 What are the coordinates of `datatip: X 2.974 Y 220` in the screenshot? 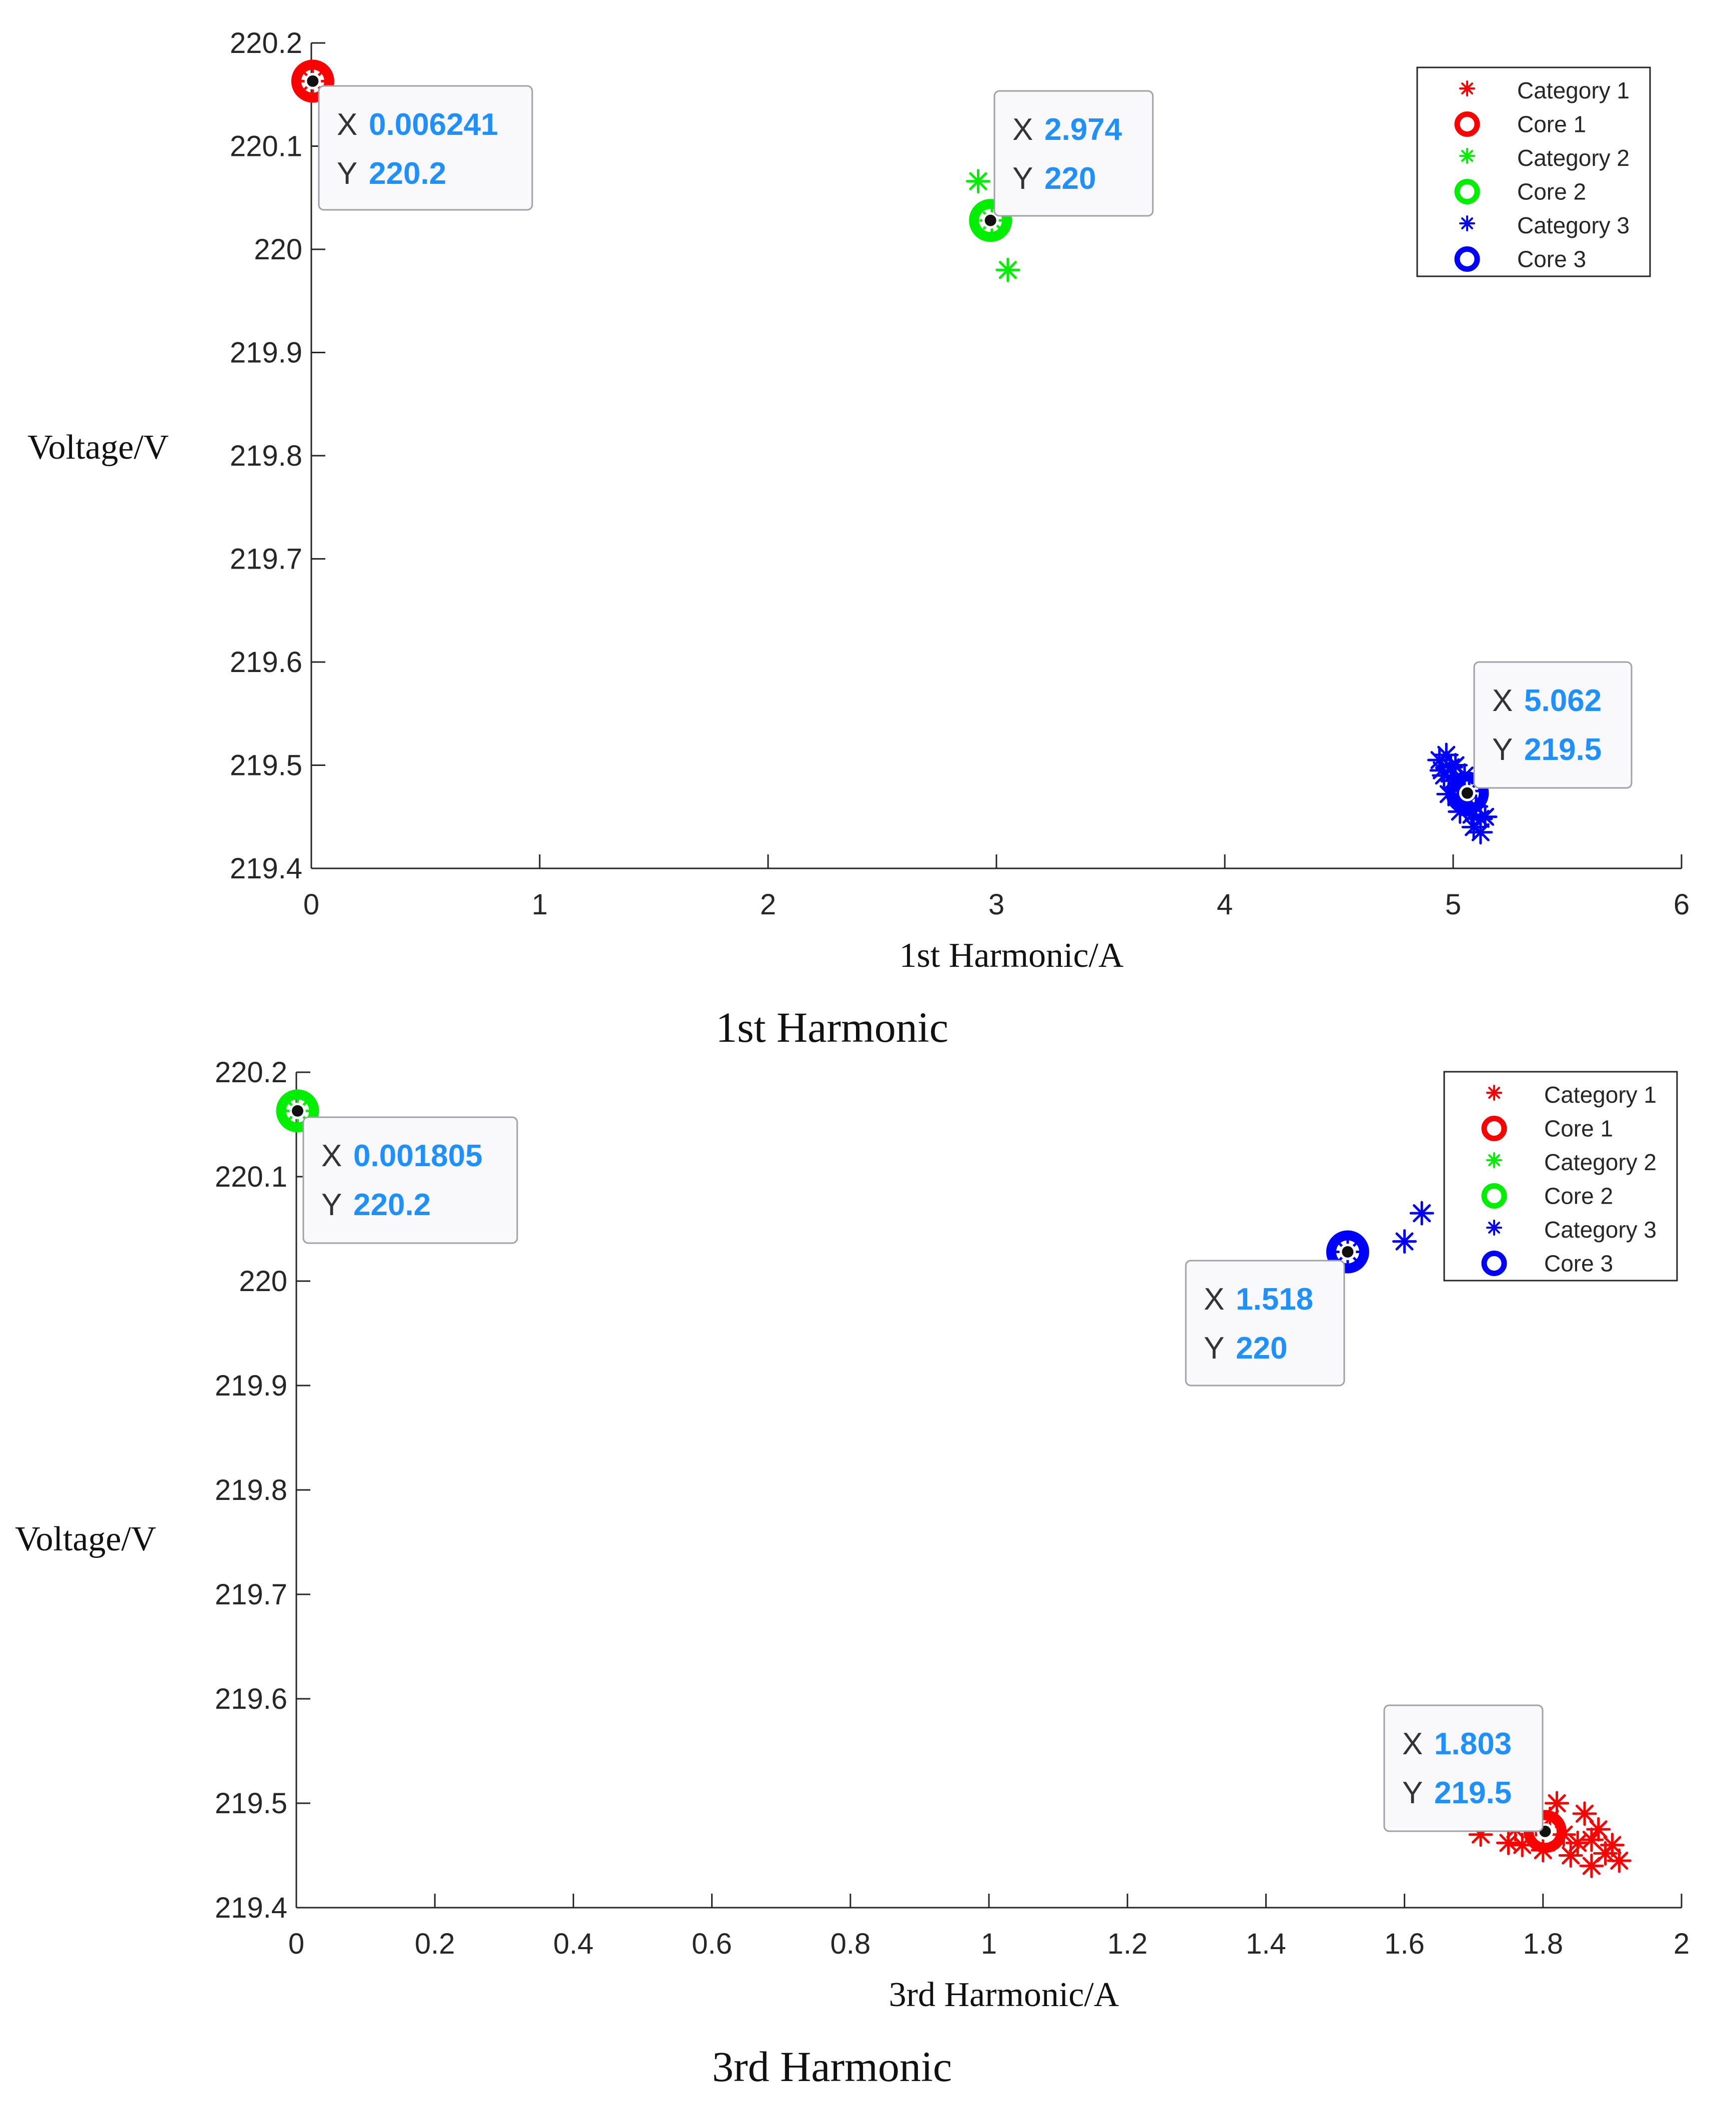 It's located at (1073, 153).